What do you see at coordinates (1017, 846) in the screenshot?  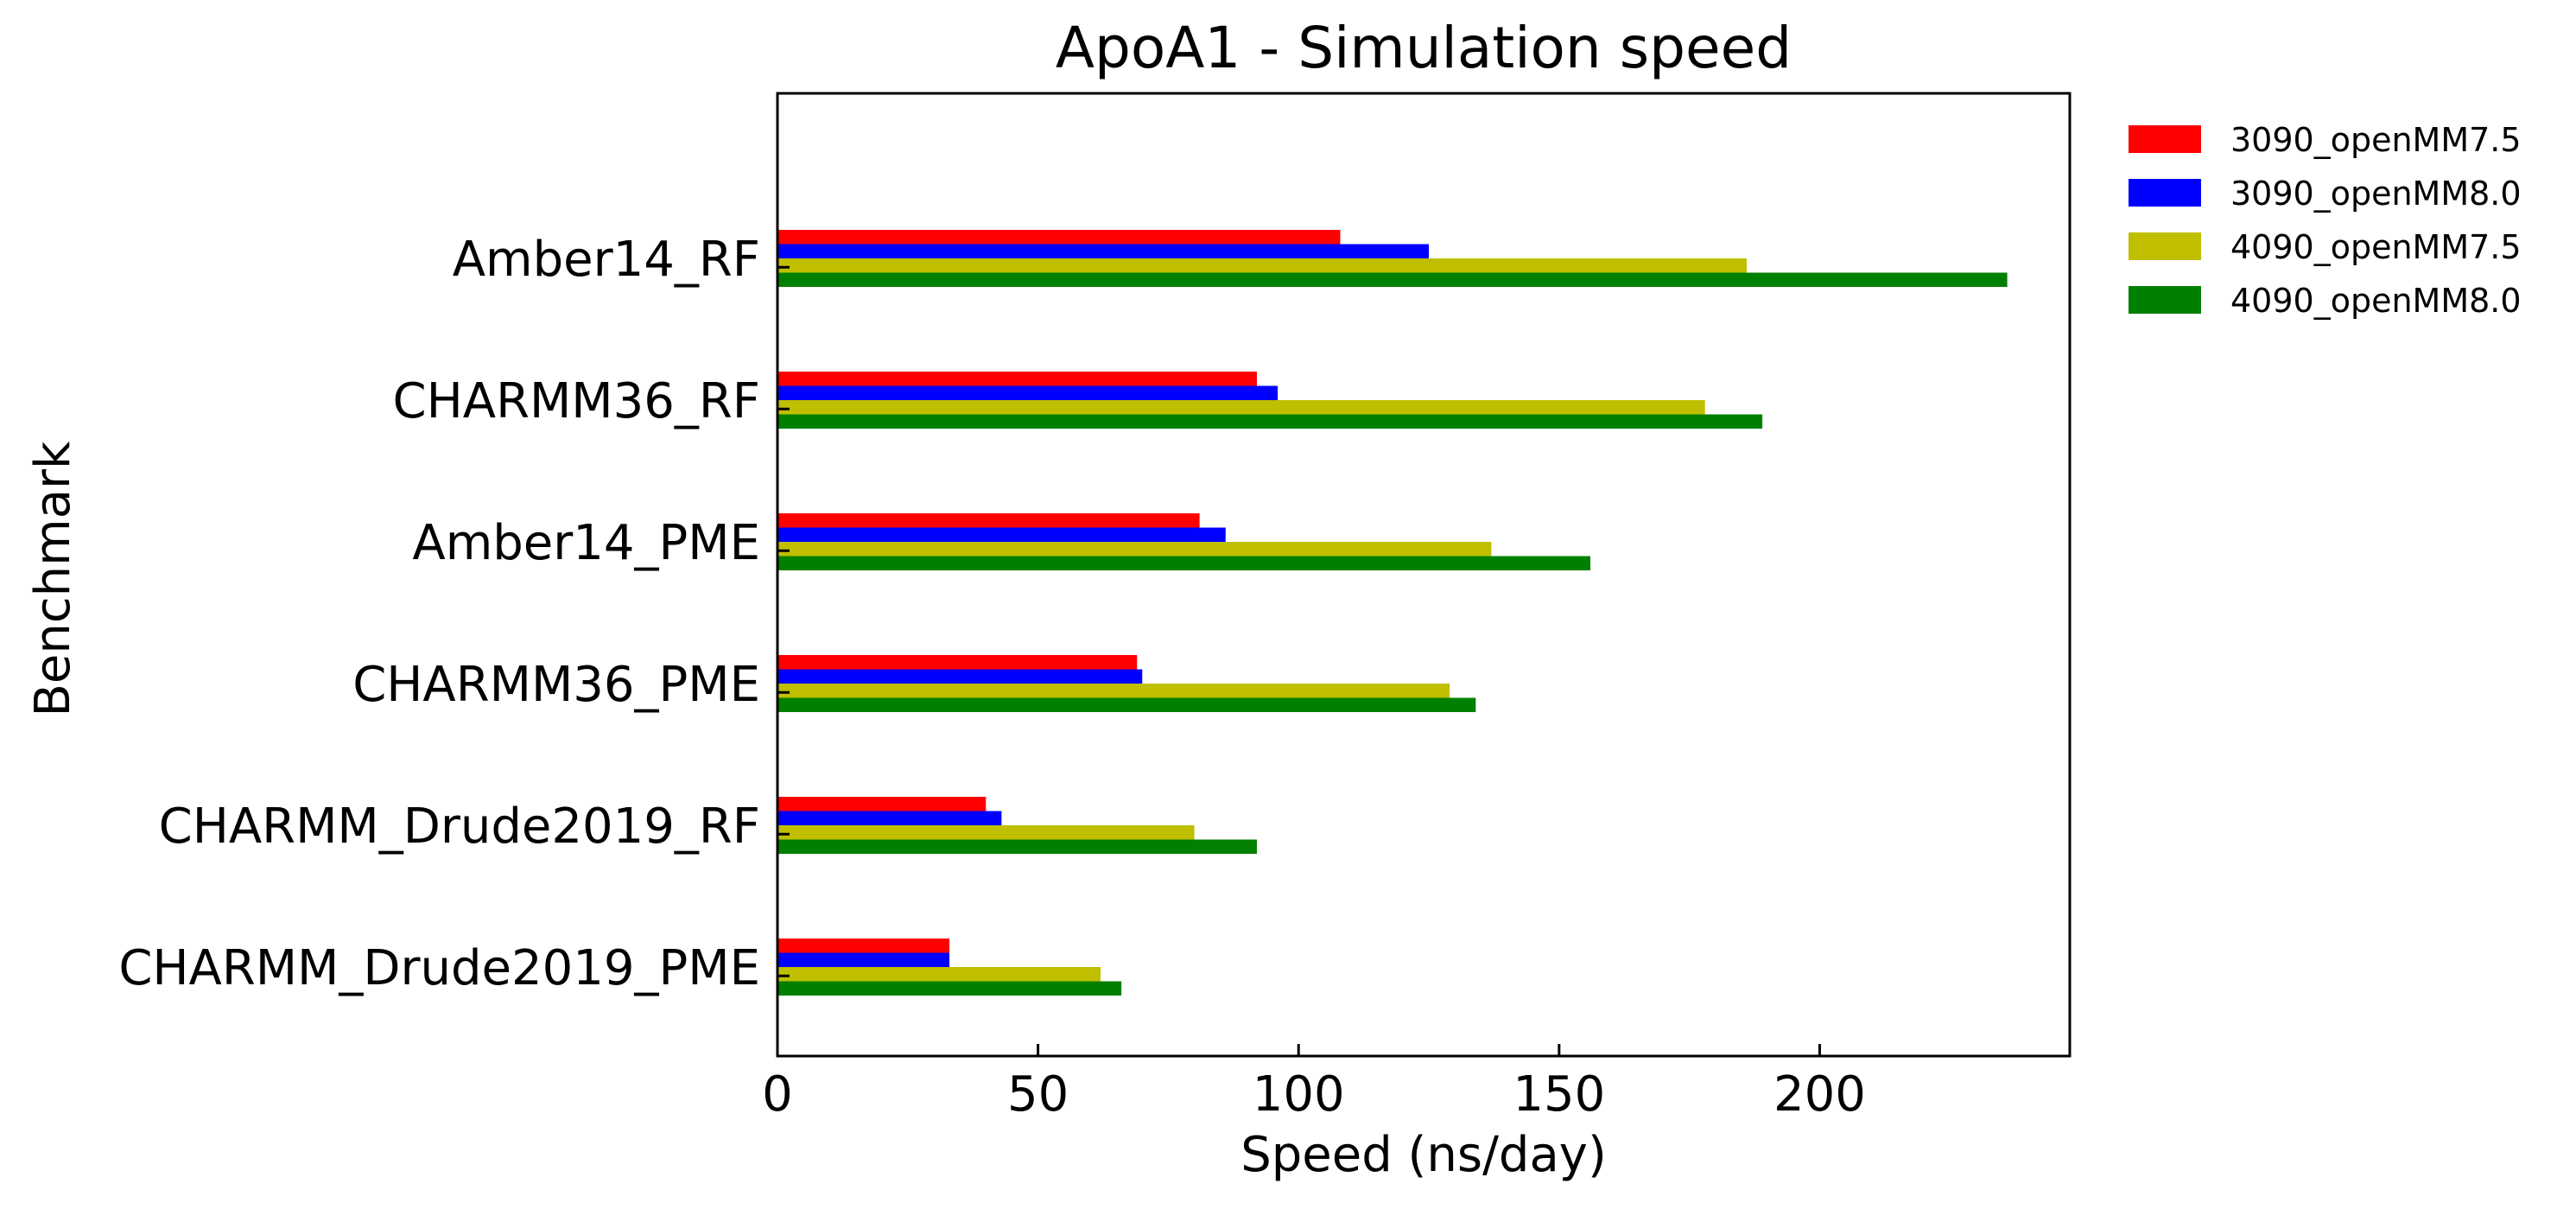 I see `bar-4090_openMM8.0-CHARMM_Drude2019_RF` at bounding box center [1017, 846].